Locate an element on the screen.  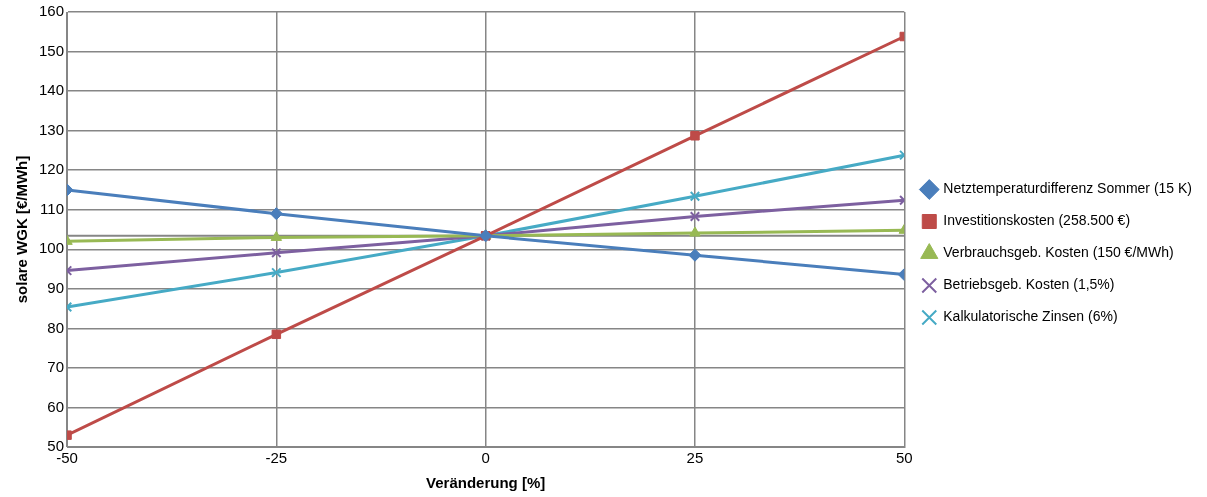
x-tick-label: 25 is located at coordinates (695, 458).